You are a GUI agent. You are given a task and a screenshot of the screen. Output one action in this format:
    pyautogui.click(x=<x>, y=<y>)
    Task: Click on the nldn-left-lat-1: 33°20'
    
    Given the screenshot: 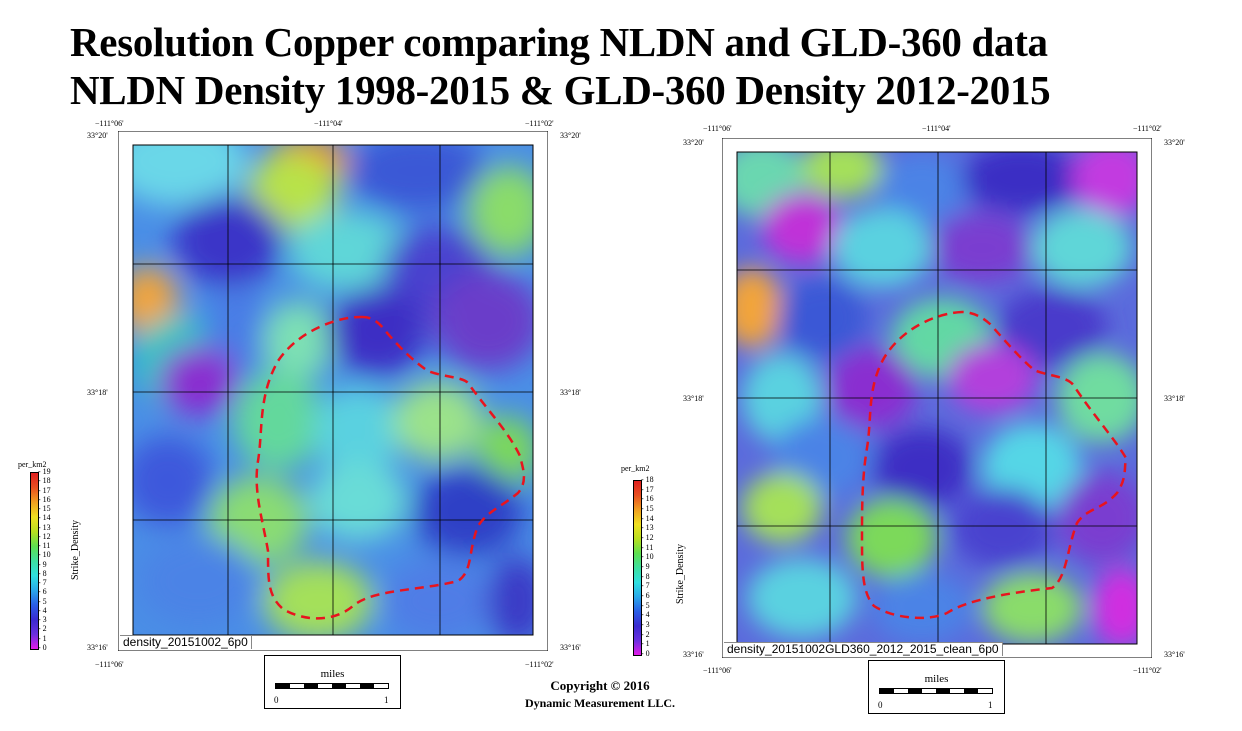 What is the action you would take?
    pyautogui.click(x=97, y=135)
    